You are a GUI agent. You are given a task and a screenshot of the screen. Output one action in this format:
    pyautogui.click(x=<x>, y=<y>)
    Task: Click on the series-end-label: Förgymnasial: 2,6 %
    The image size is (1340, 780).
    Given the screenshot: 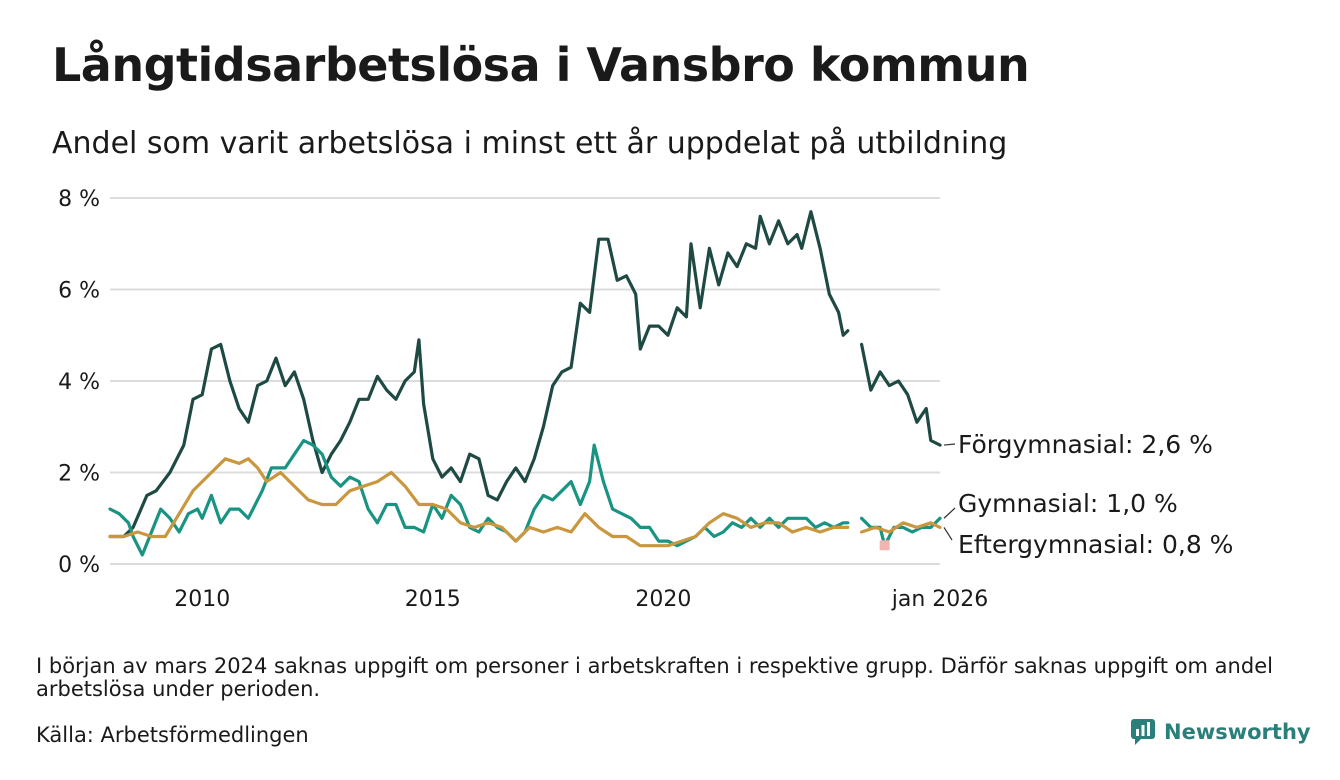 What is the action you would take?
    pyautogui.click(x=1085, y=444)
    